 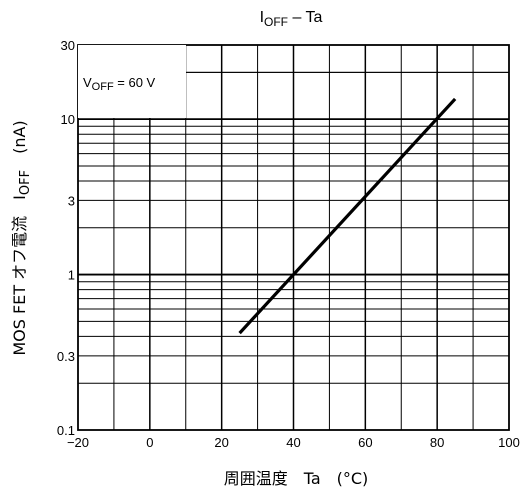 I want to click on x-tick-label: 80, so click(x=437, y=442).